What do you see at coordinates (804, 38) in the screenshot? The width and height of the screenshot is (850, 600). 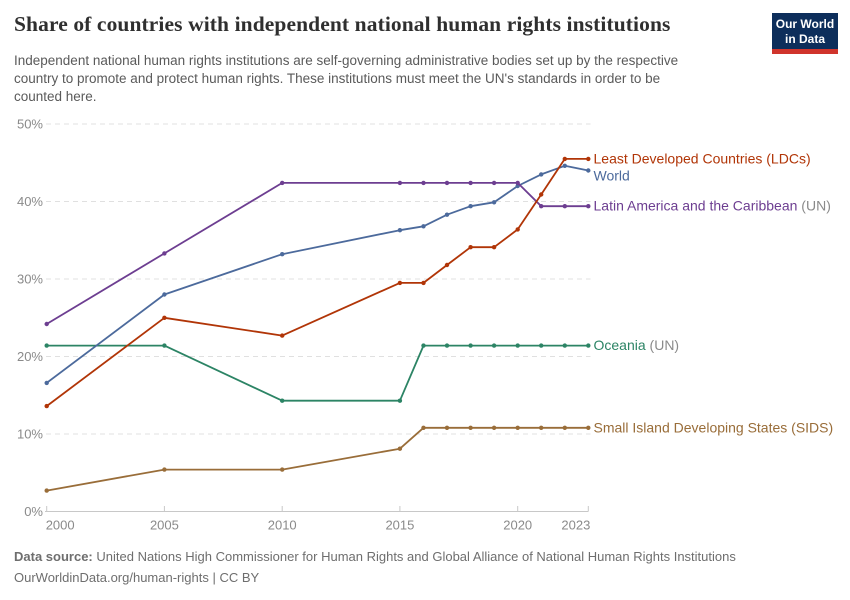 I see `owid-logo-text-line2: in Data` at bounding box center [804, 38].